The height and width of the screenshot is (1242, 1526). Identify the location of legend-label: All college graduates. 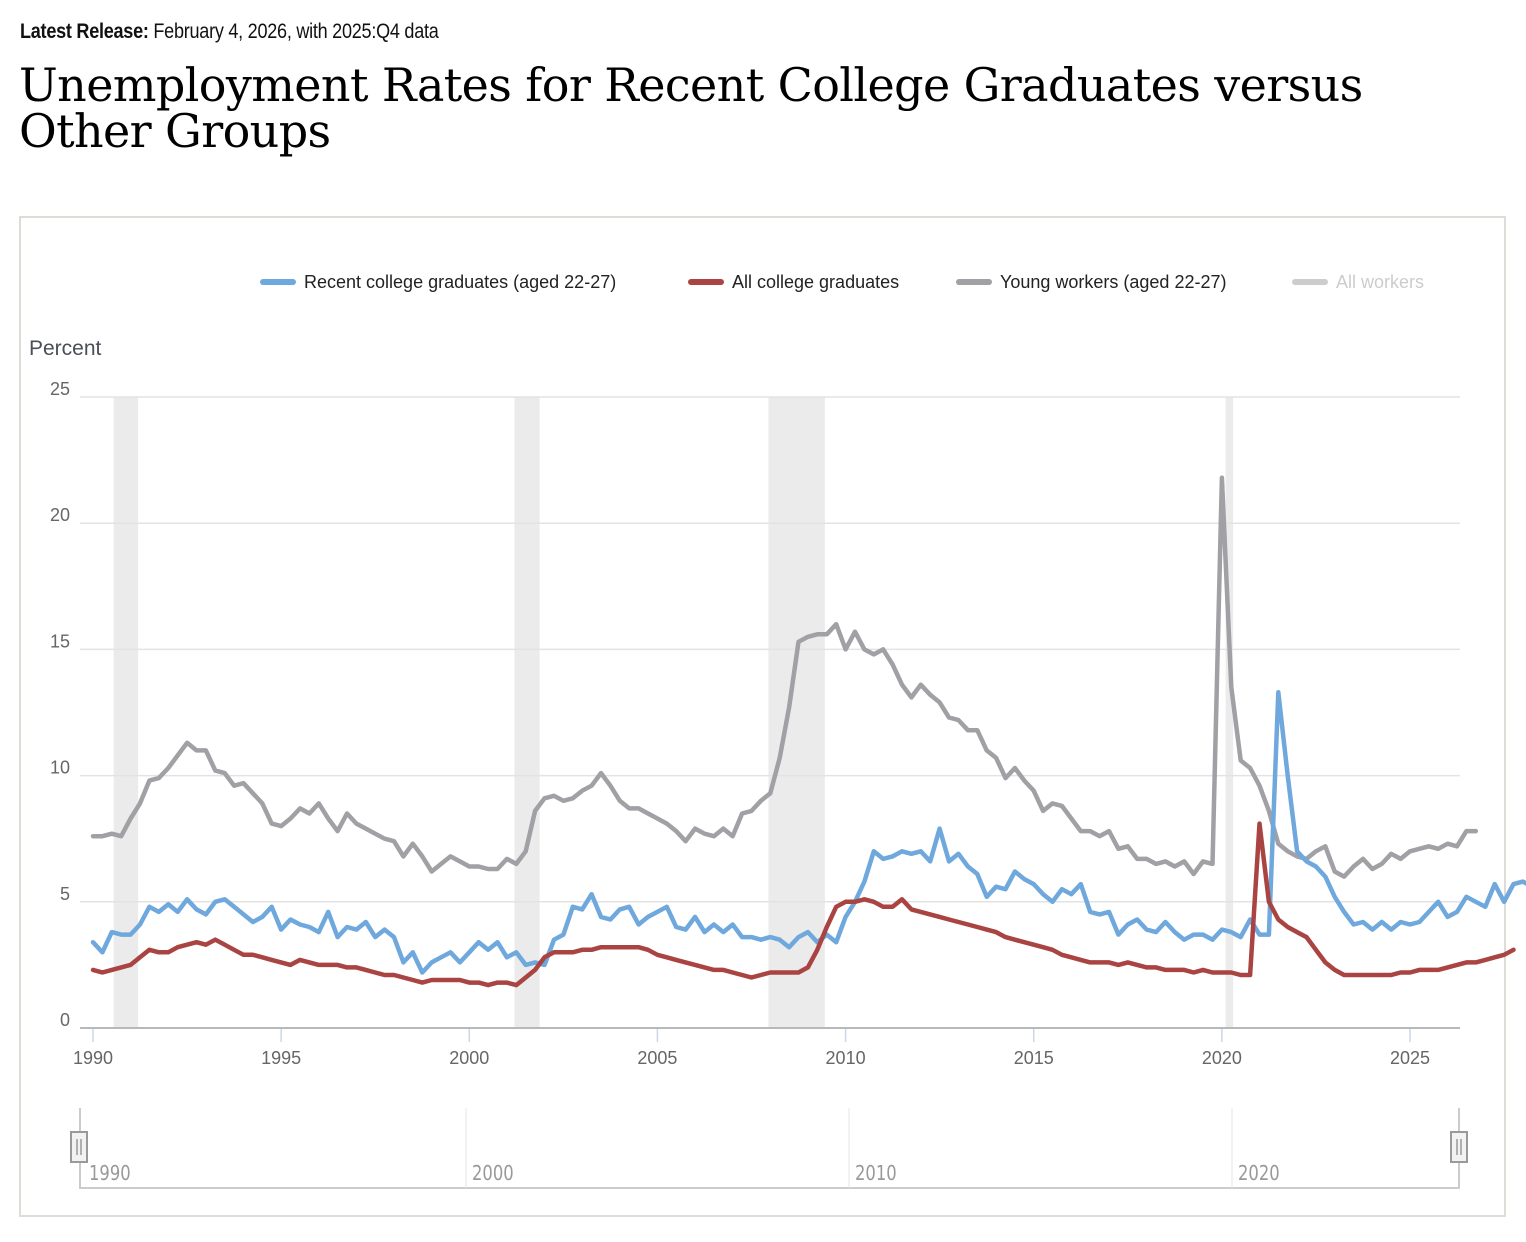
(815, 282).